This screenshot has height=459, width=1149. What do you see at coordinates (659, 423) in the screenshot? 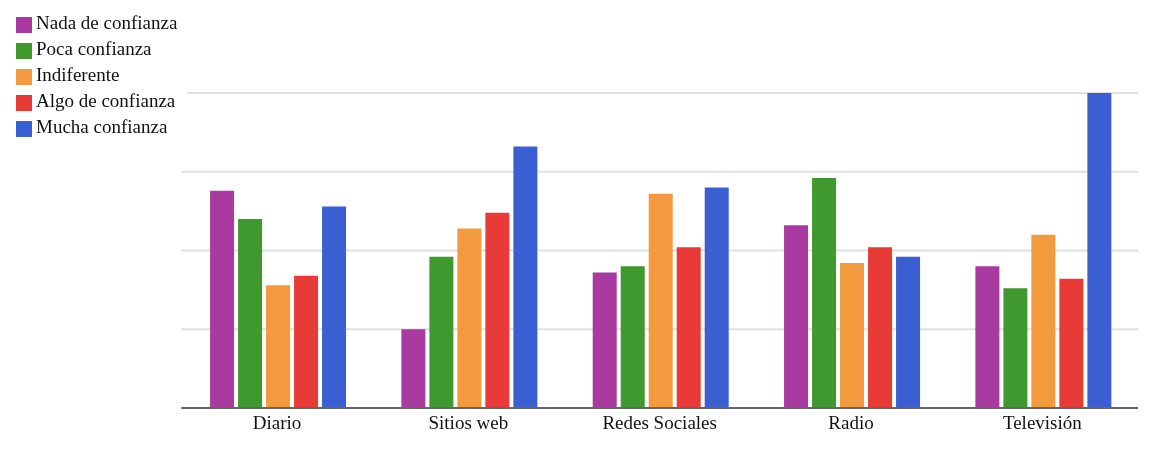
I see `x-tick-label: Redes Sociales` at bounding box center [659, 423].